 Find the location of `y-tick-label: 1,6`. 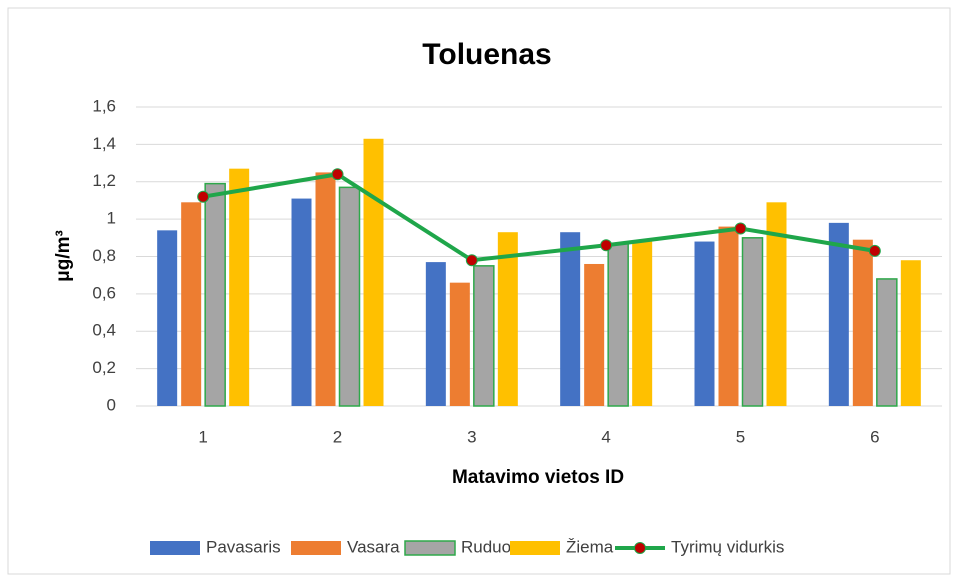

y-tick-label: 1,6 is located at coordinates (104, 105).